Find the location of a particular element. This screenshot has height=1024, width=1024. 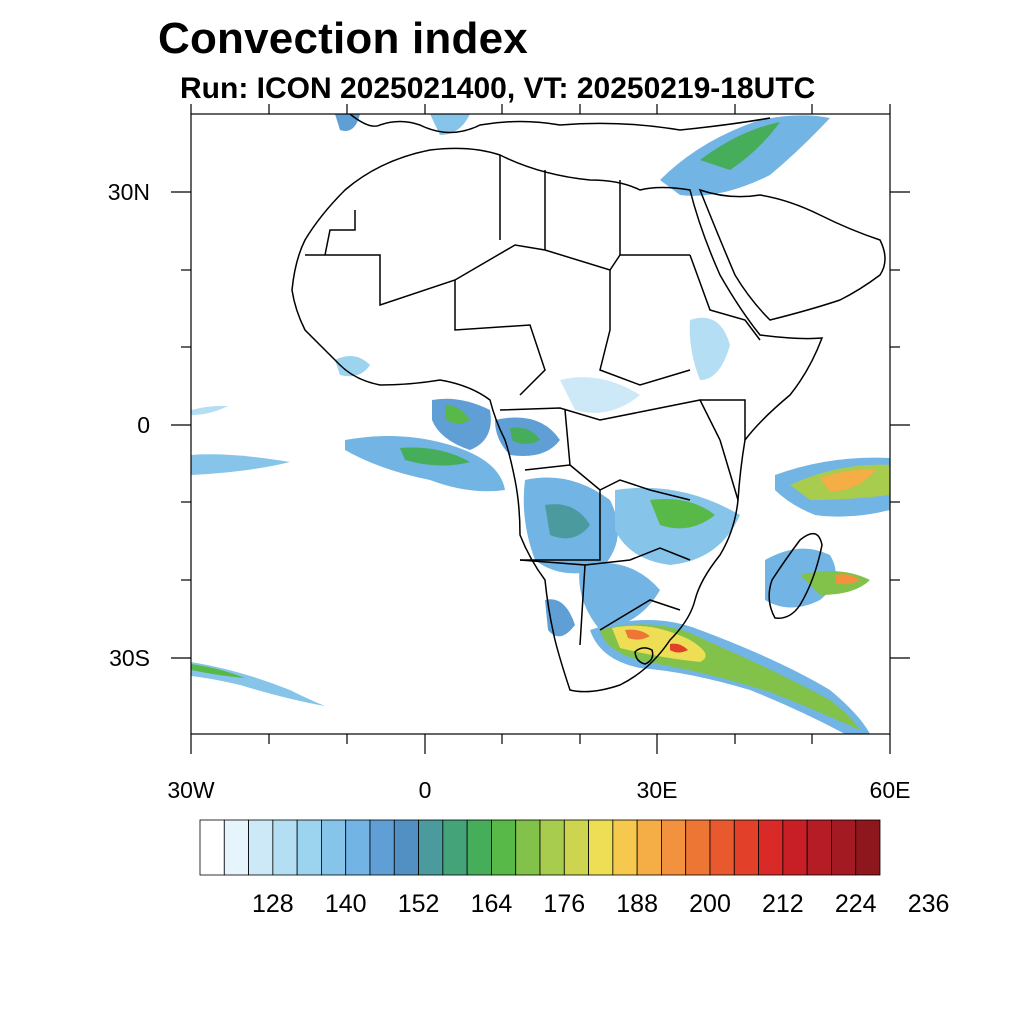

field-congo-core is located at coordinates (525, 435).